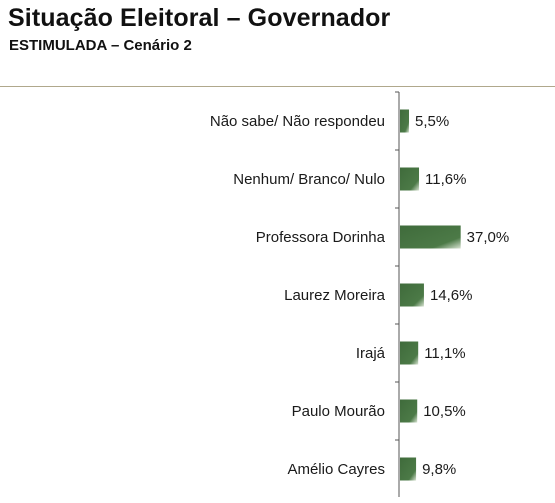 The width and height of the screenshot is (555, 503). What do you see at coordinates (321, 237) in the screenshot?
I see `category-label: Professora Dorinha` at bounding box center [321, 237].